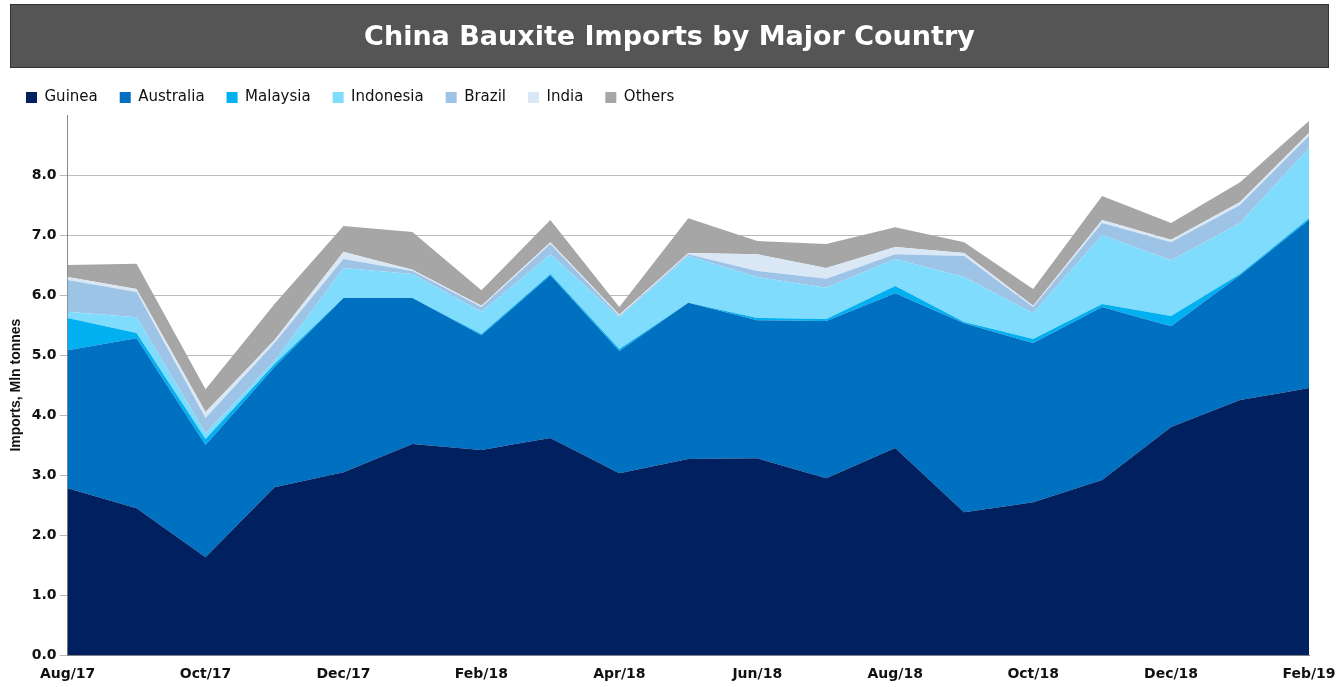 The width and height of the screenshot is (1339, 687). Describe the element at coordinates (895, 673) in the screenshot. I see `x-tick-label: Aug/18` at that location.